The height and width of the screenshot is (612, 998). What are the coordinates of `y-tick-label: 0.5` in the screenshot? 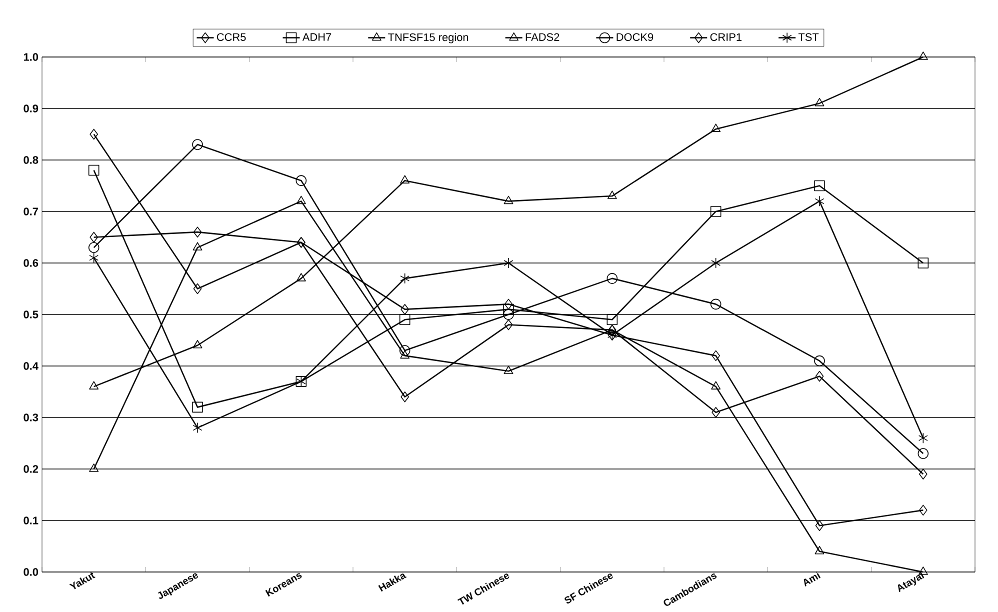 It's located at (31, 314).